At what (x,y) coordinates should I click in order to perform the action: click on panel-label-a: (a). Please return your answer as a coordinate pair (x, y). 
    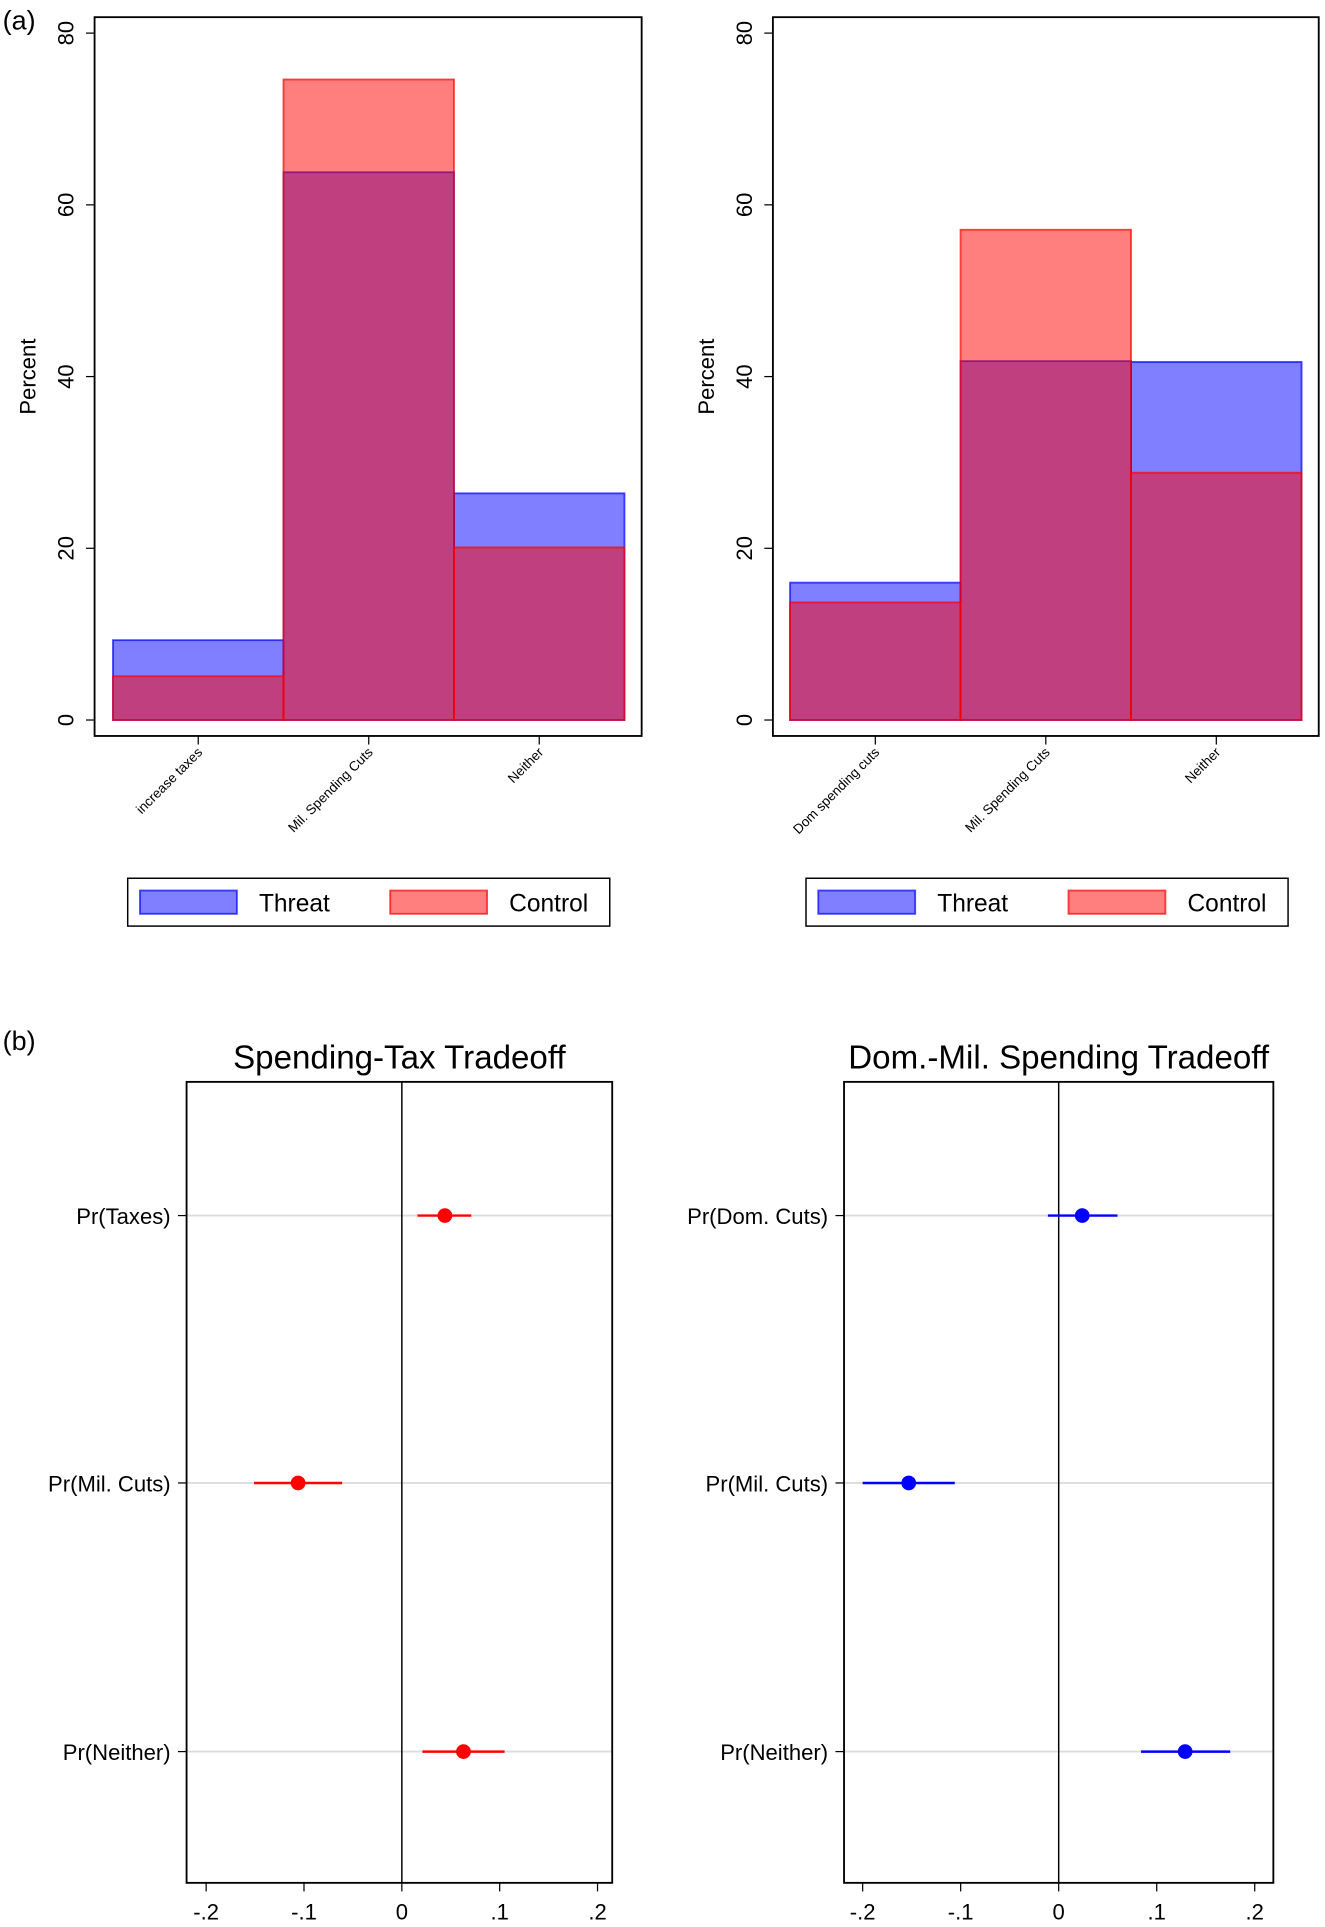
    Looking at the image, I should click on (19, 20).